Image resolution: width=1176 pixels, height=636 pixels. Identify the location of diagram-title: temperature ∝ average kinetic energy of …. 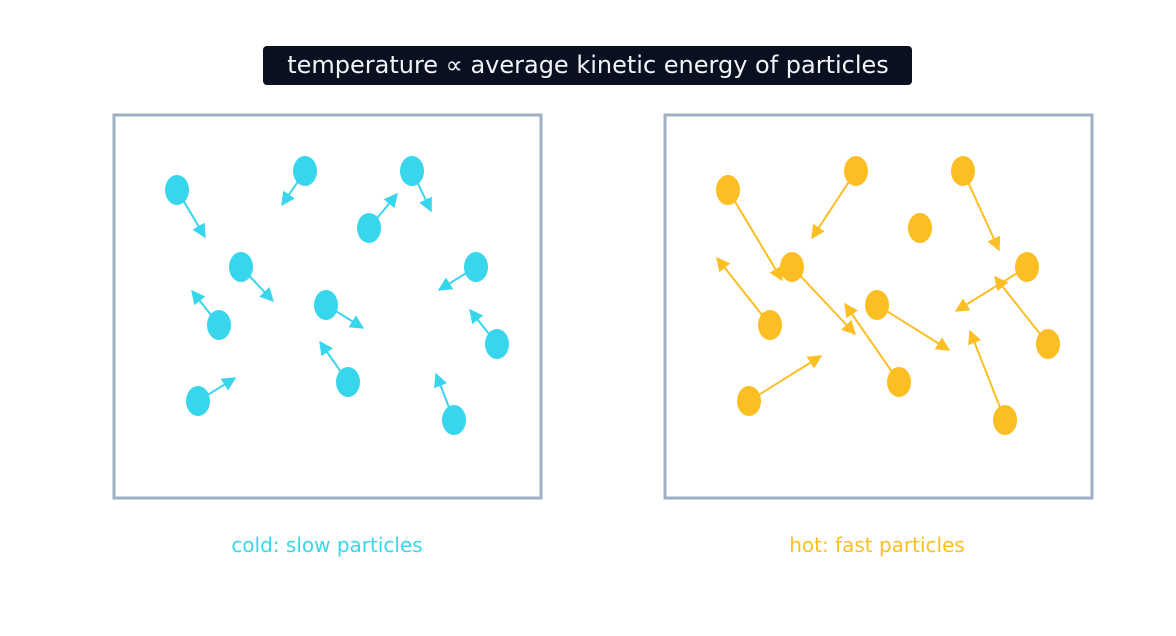
(588, 65).